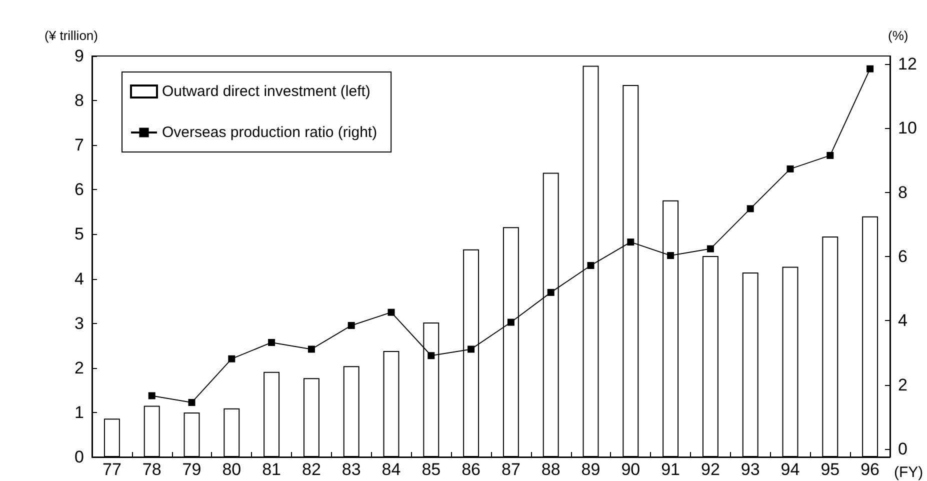 The width and height of the screenshot is (927, 481). Describe the element at coordinates (152, 469) in the screenshot. I see `x-tick-label: 78` at that location.